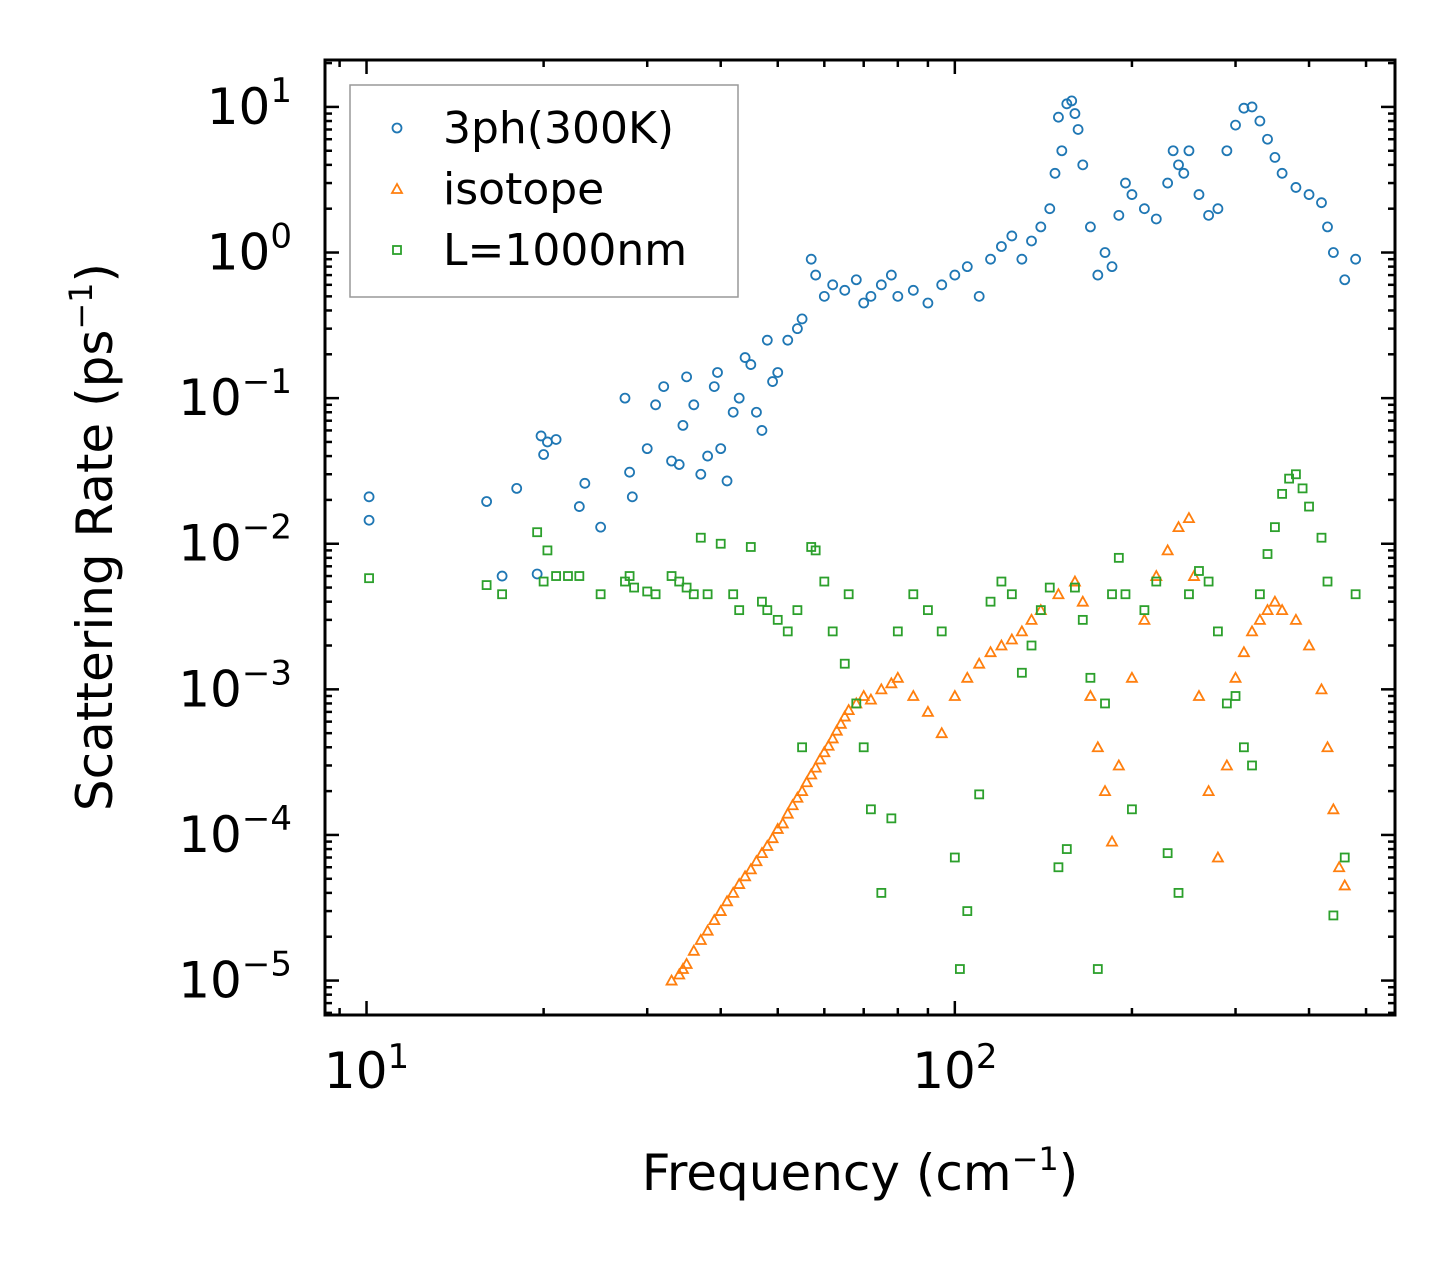  I want to click on y-tick-label: 10⁻³, so click(235, 685).